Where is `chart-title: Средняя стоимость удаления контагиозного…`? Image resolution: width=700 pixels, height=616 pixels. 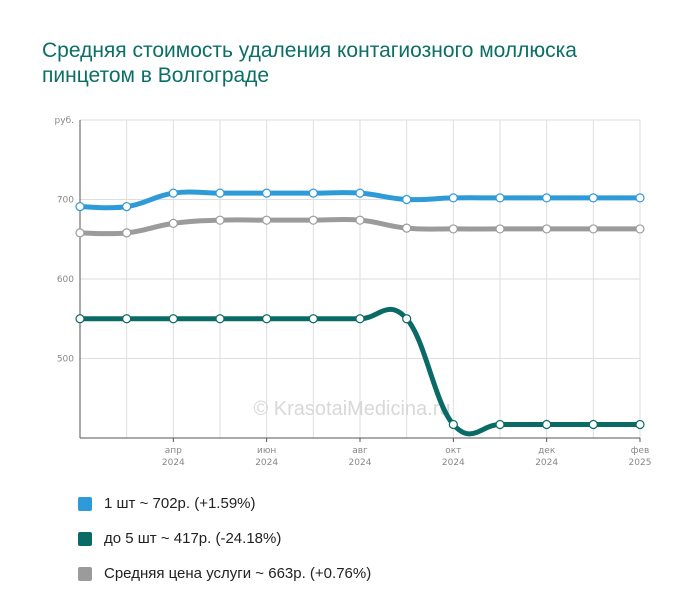 chart-title: Средняя стоимость удаления контагиозного… is located at coordinates (309, 63).